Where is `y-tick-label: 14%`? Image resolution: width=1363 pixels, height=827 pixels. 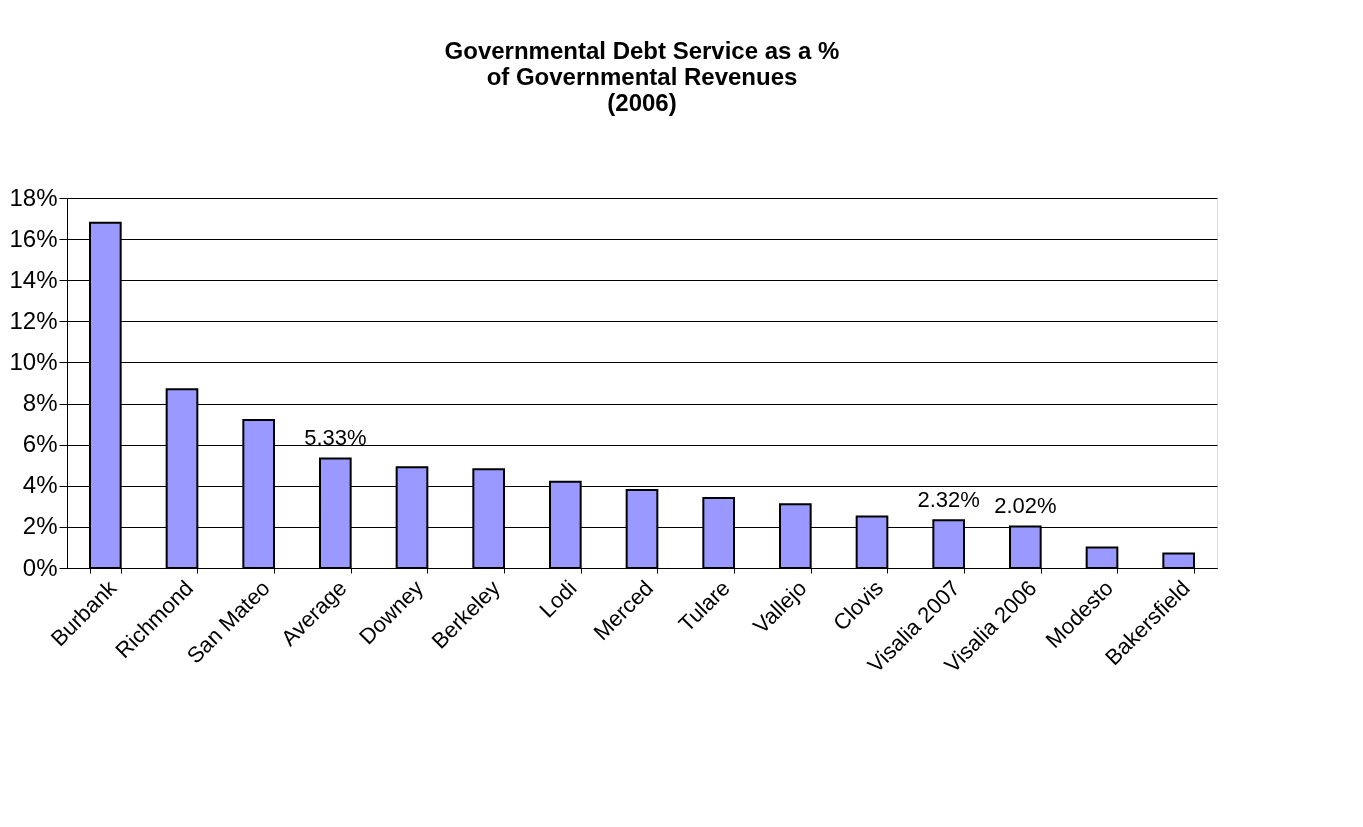 y-tick-label: 14% is located at coordinates (33, 279).